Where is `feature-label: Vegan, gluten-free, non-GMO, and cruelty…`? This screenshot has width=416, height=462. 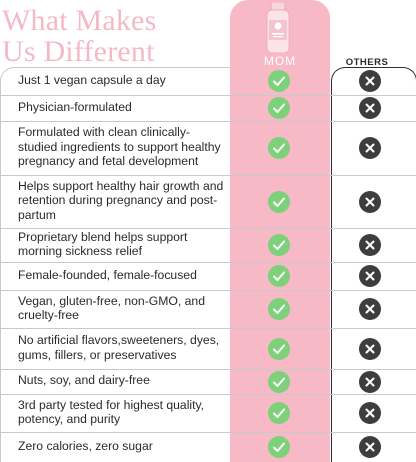
feature-label: Vegan, gluten-free, non-GMO, and cruelty… is located at coordinates (111, 308).